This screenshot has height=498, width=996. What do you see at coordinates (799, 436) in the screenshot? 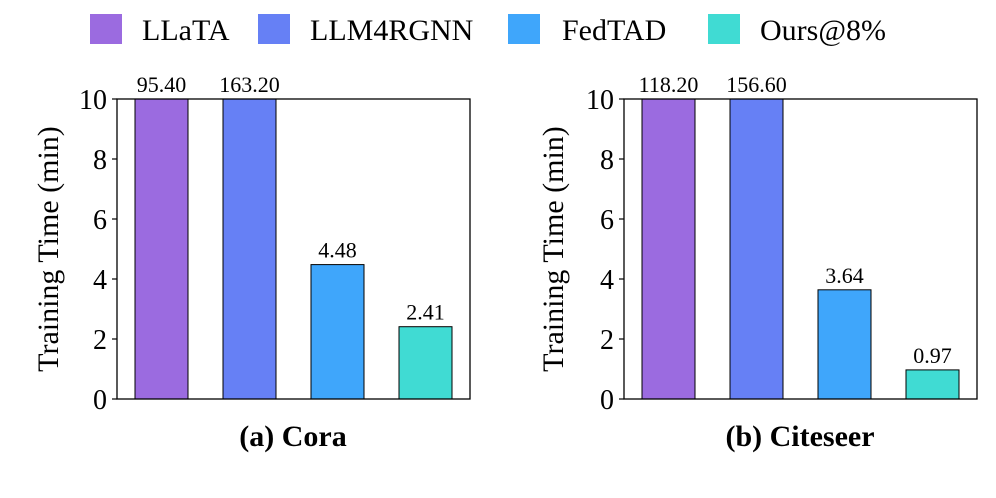
I see `panel-caption: (b) Citeseer` at bounding box center [799, 436].